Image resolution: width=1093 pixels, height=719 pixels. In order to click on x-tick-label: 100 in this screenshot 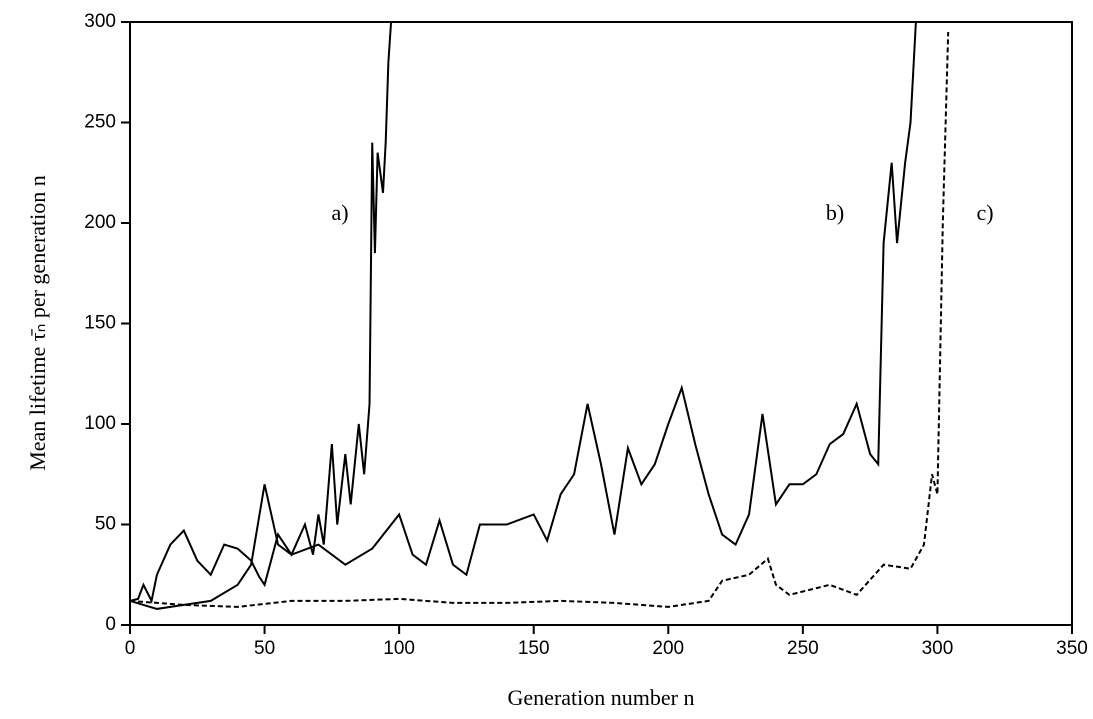, I will do `click(399, 648)`.